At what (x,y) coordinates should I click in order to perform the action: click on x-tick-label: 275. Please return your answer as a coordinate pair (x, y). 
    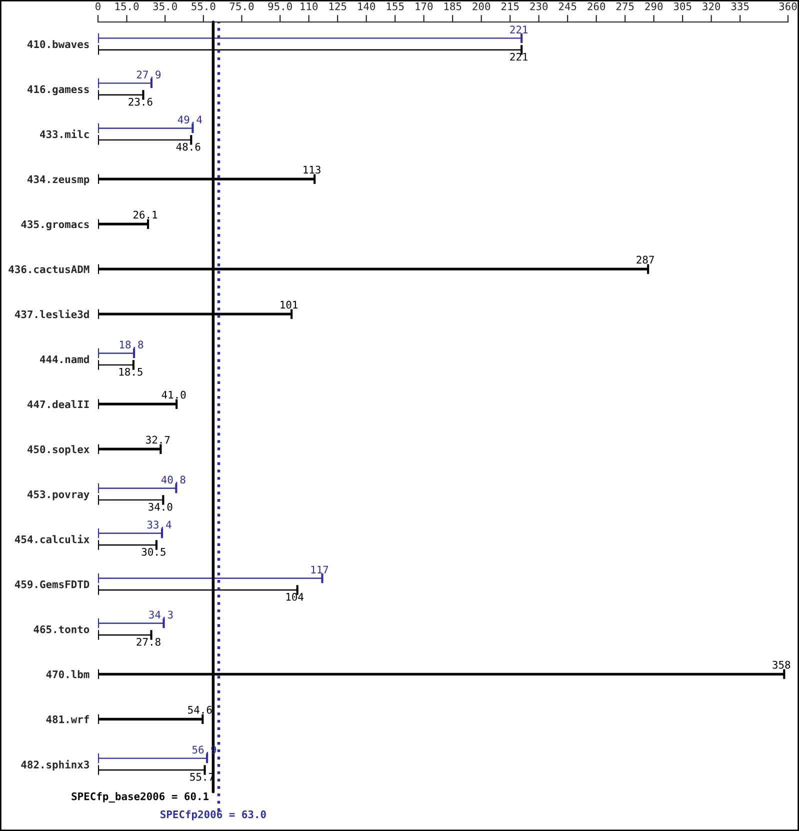
    Looking at the image, I should click on (625, 6).